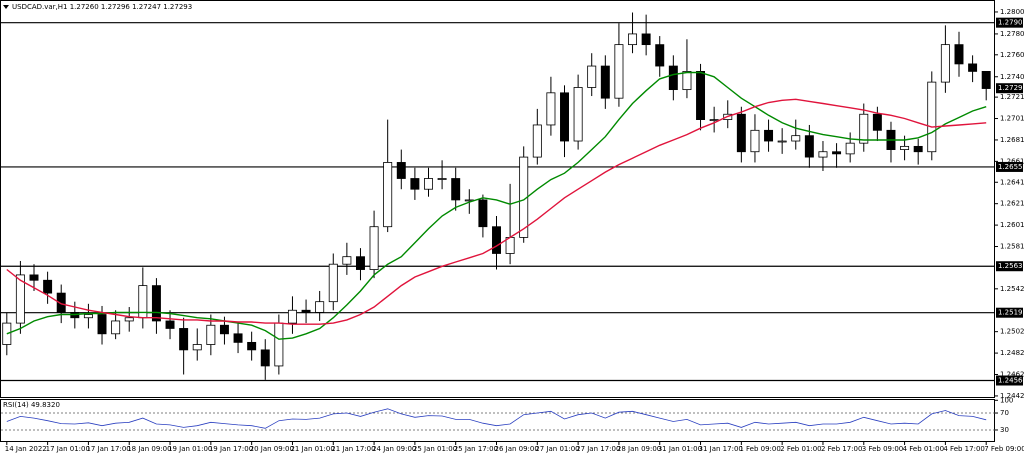 This screenshot has width=1024, height=455. What do you see at coordinates (1004, 413) in the screenshot?
I see `rsi-tick-label: 70` at bounding box center [1004, 413].